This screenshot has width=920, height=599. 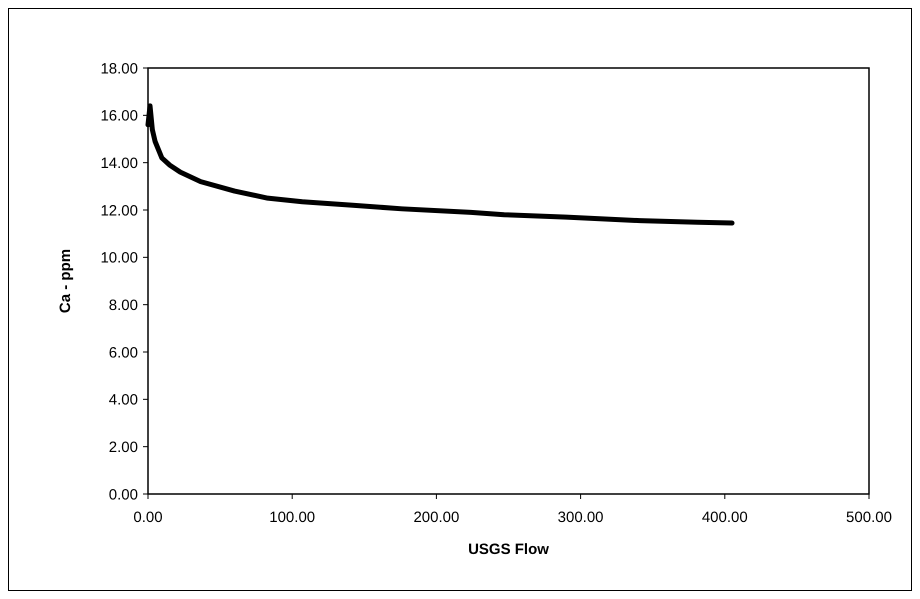 What do you see at coordinates (436, 517) in the screenshot?
I see `x-tick-label: 200.00` at bounding box center [436, 517].